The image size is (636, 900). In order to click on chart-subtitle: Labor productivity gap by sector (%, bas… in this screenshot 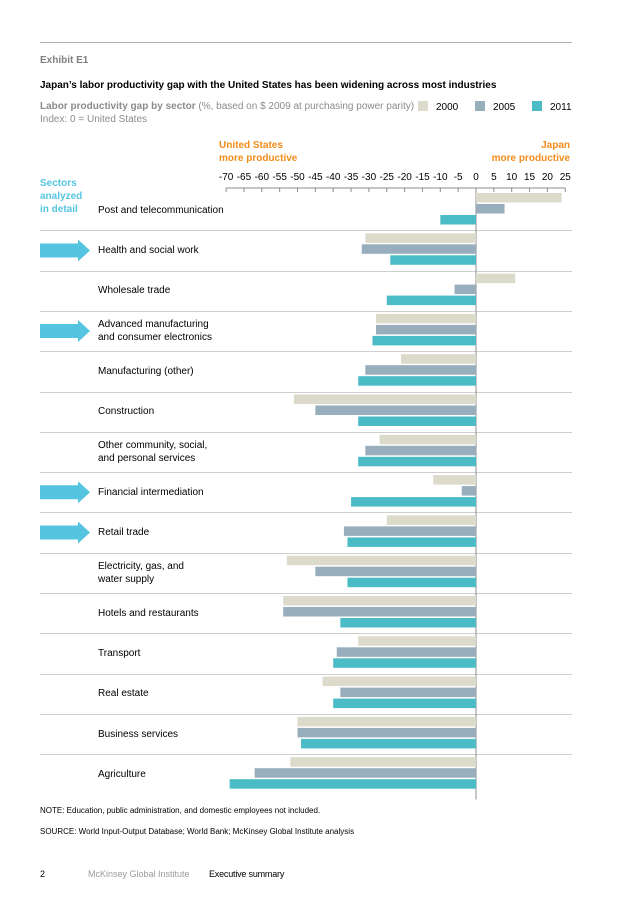, I will do `click(227, 106)`.